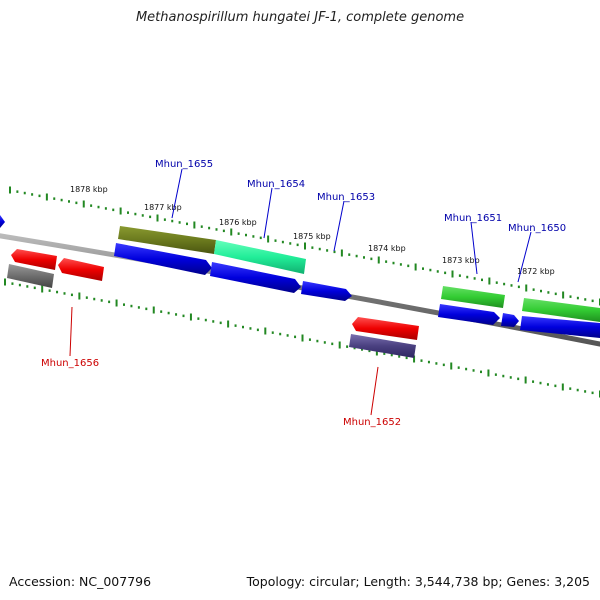 The image size is (600, 600). Describe the element at coordinates (276, 184) in the screenshot. I see `gene-label-1654: Mhun_1654` at that location.